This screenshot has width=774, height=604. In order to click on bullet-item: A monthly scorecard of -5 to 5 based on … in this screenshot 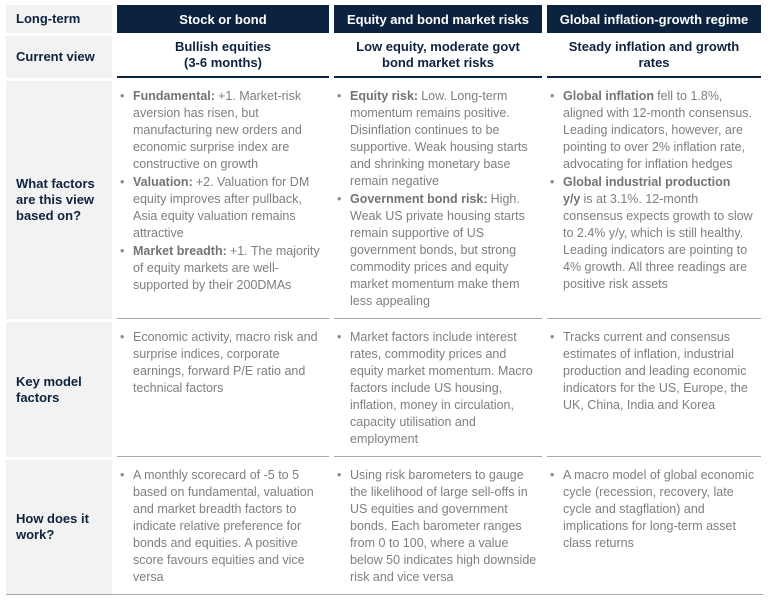, I will do `click(221, 526)`.